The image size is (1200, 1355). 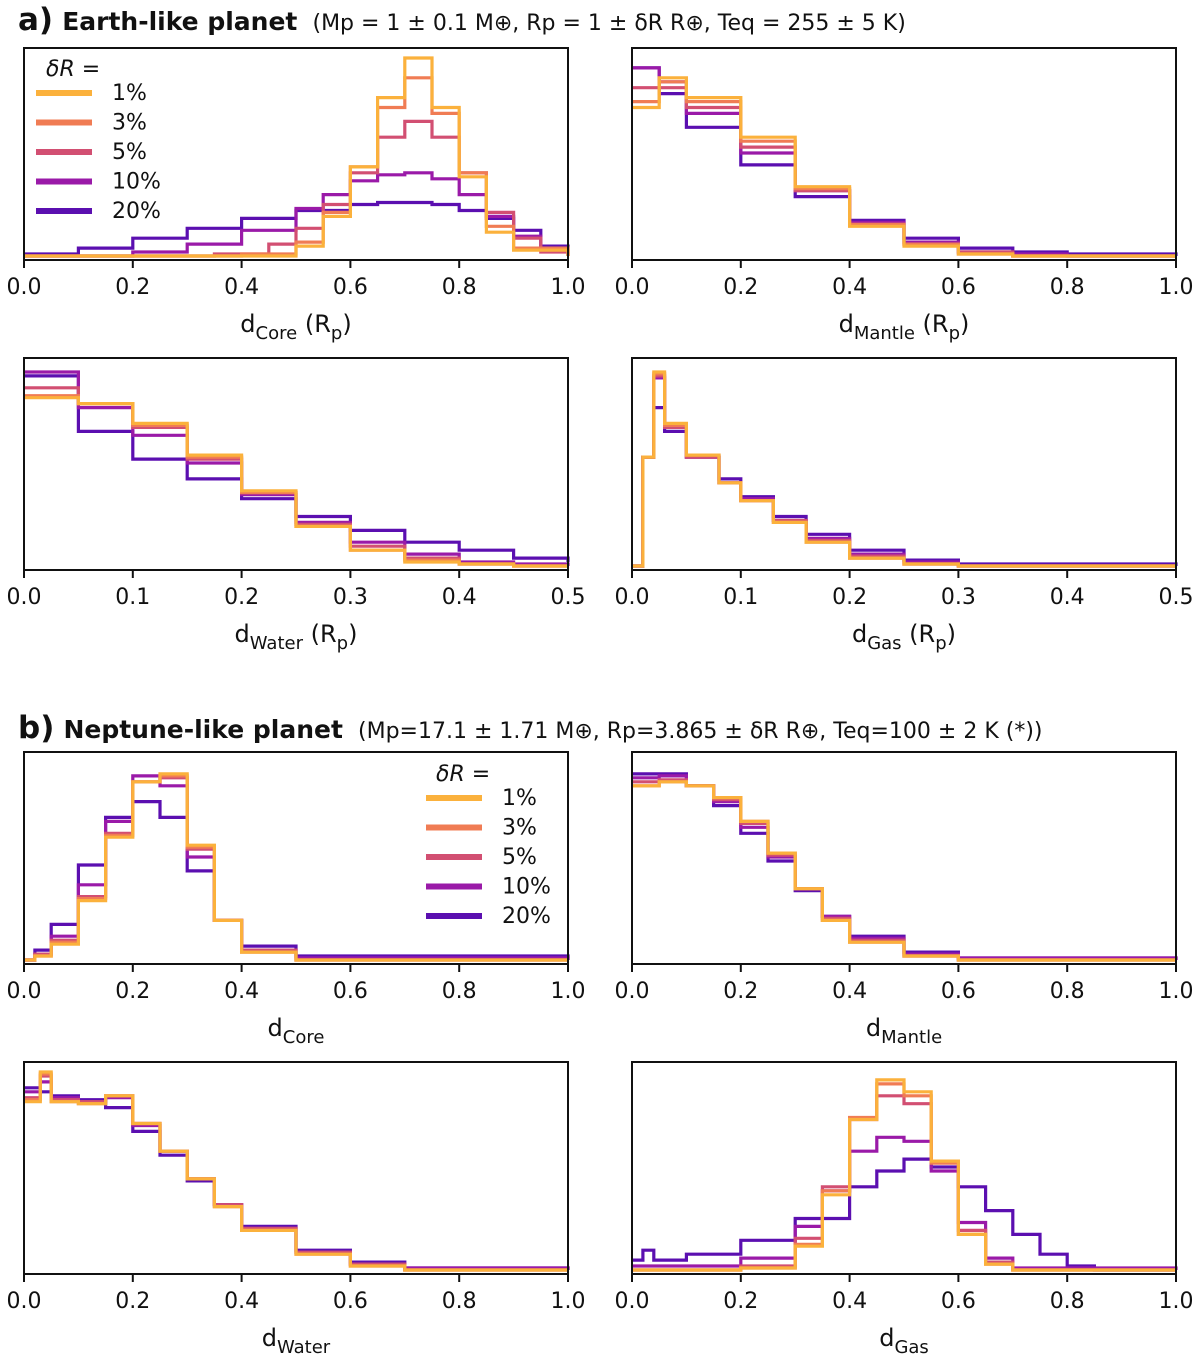 What do you see at coordinates (526, 887) in the screenshot?
I see `legend-entry-label: 10%` at bounding box center [526, 887].